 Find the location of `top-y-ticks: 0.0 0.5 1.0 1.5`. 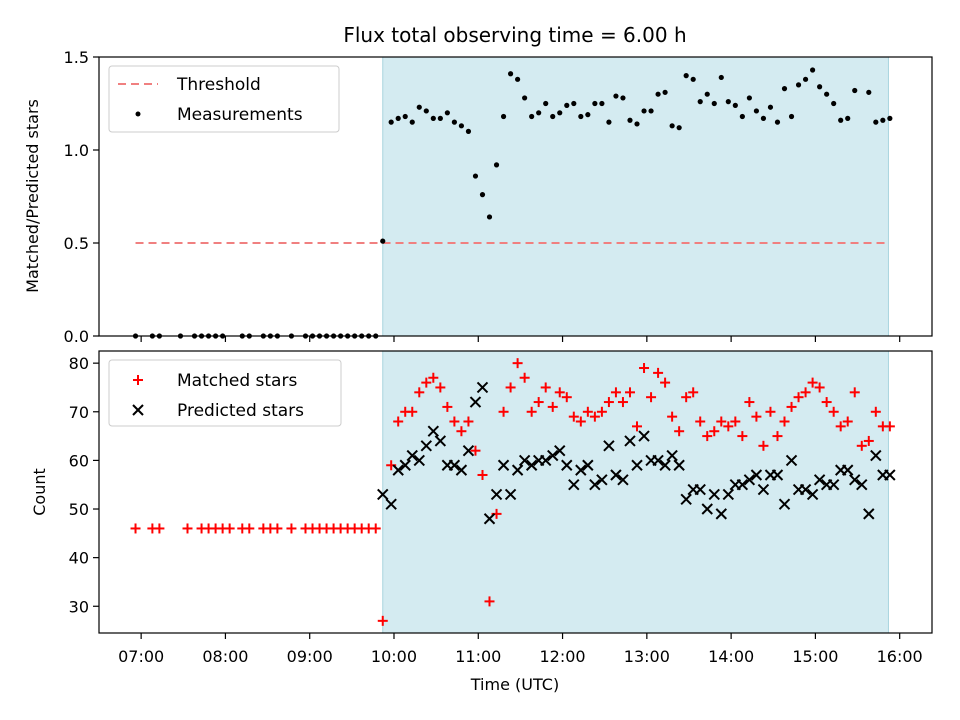

top-y-ticks: 0.0 0.5 1.0 1.5 is located at coordinates (81, 197).